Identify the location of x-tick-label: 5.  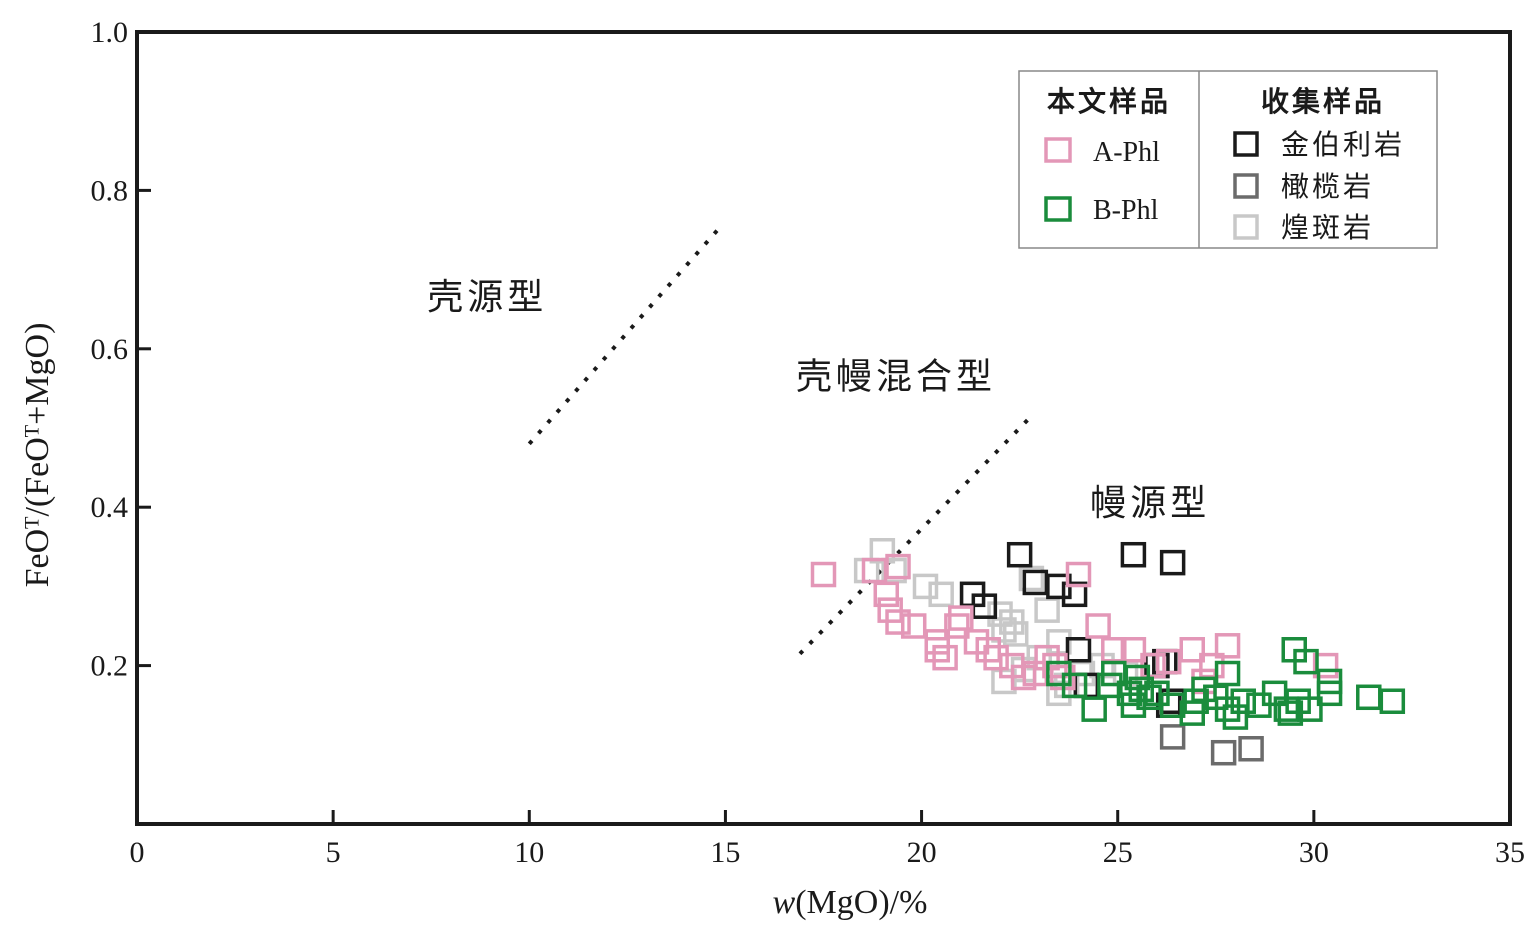
(333, 852).